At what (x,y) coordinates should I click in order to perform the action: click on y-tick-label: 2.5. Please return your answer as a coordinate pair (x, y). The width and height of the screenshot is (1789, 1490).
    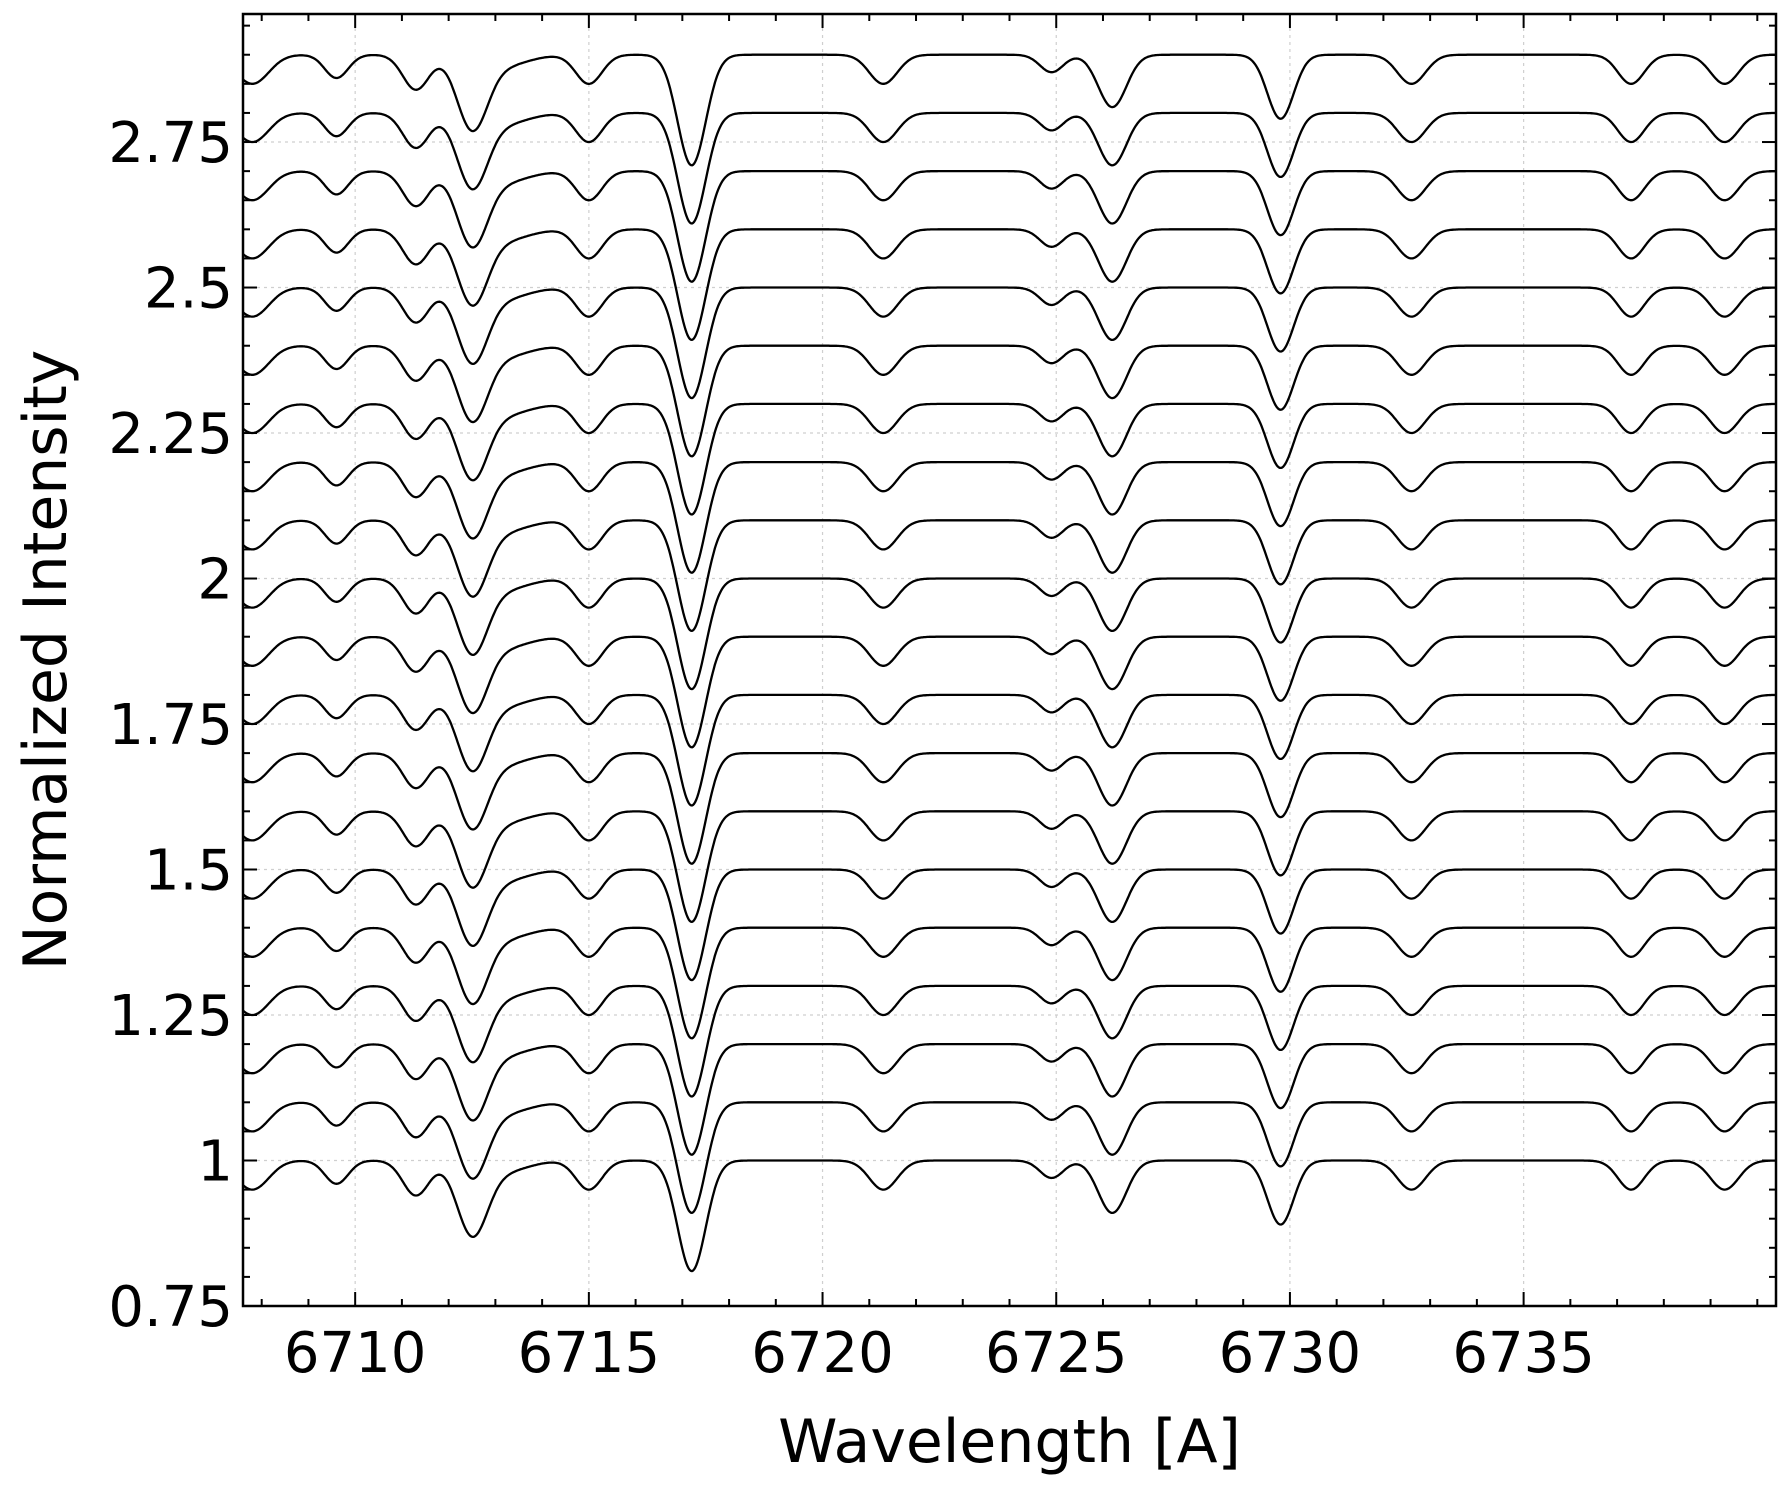
    Looking at the image, I should click on (188, 289).